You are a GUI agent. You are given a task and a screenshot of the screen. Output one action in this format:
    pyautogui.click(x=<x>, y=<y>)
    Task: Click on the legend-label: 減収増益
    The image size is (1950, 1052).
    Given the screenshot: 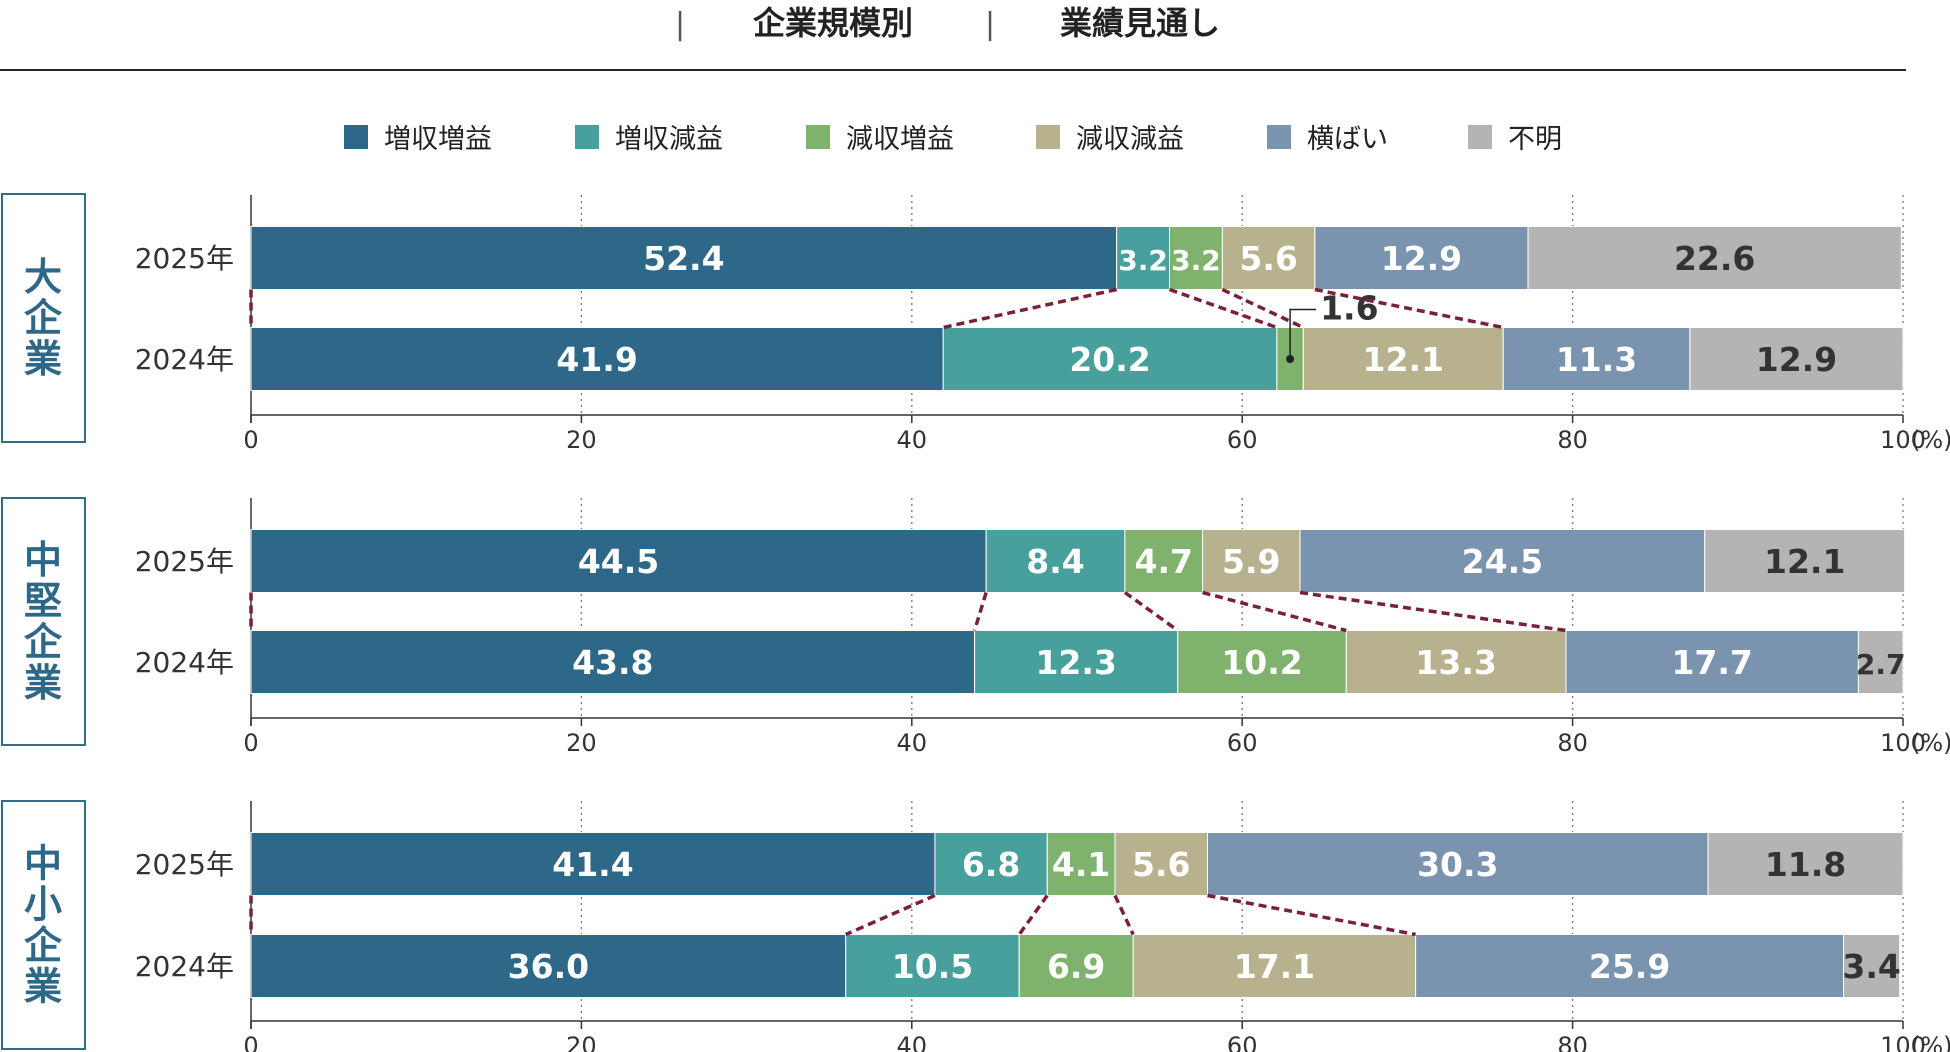 What is the action you would take?
    pyautogui.click(x=900, y=139)
    